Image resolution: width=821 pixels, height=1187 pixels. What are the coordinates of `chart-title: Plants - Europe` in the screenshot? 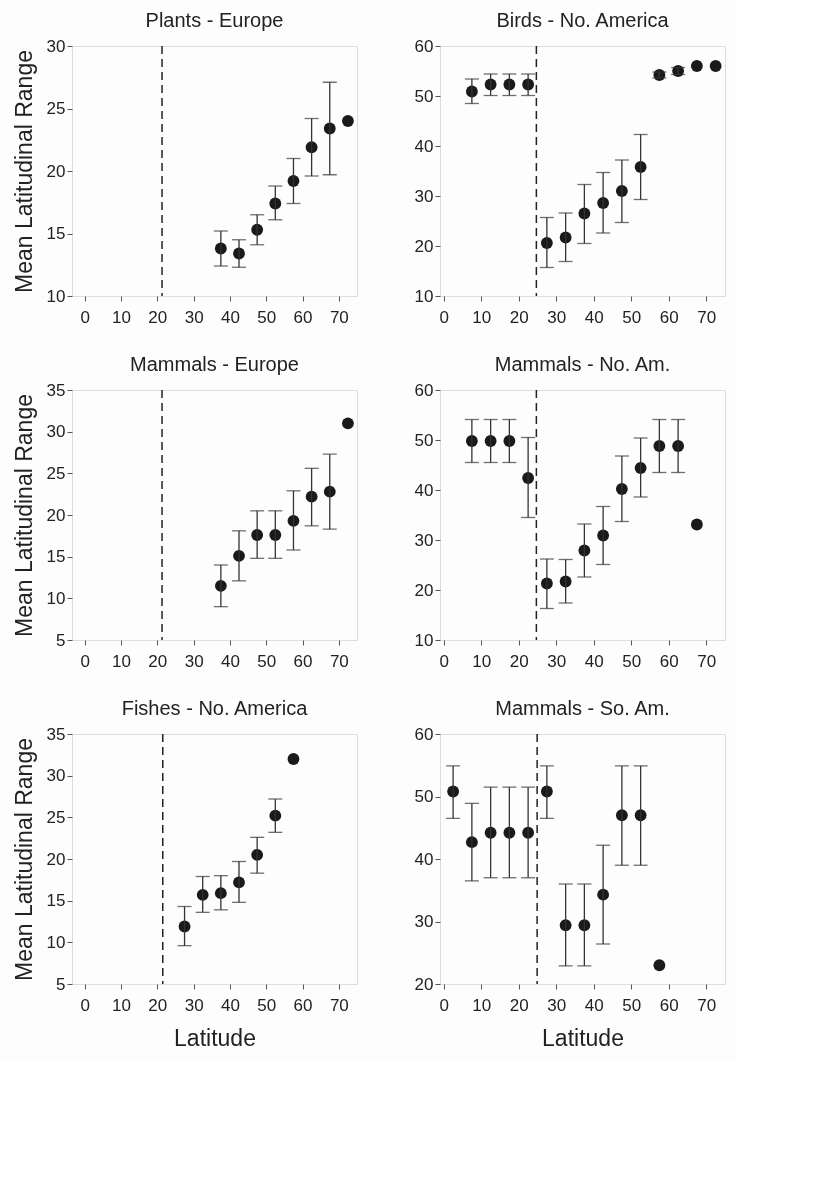 It's located at (214, 20).